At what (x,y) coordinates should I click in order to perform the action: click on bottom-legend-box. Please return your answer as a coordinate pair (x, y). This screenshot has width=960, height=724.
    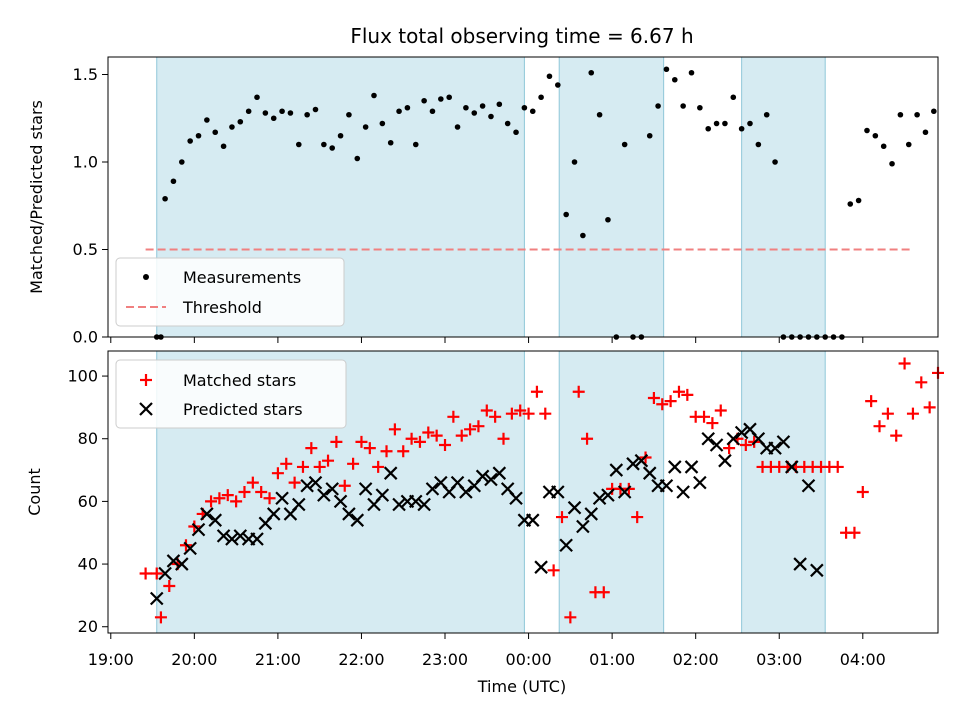
    Looking at the image, I should click on (231, 394).